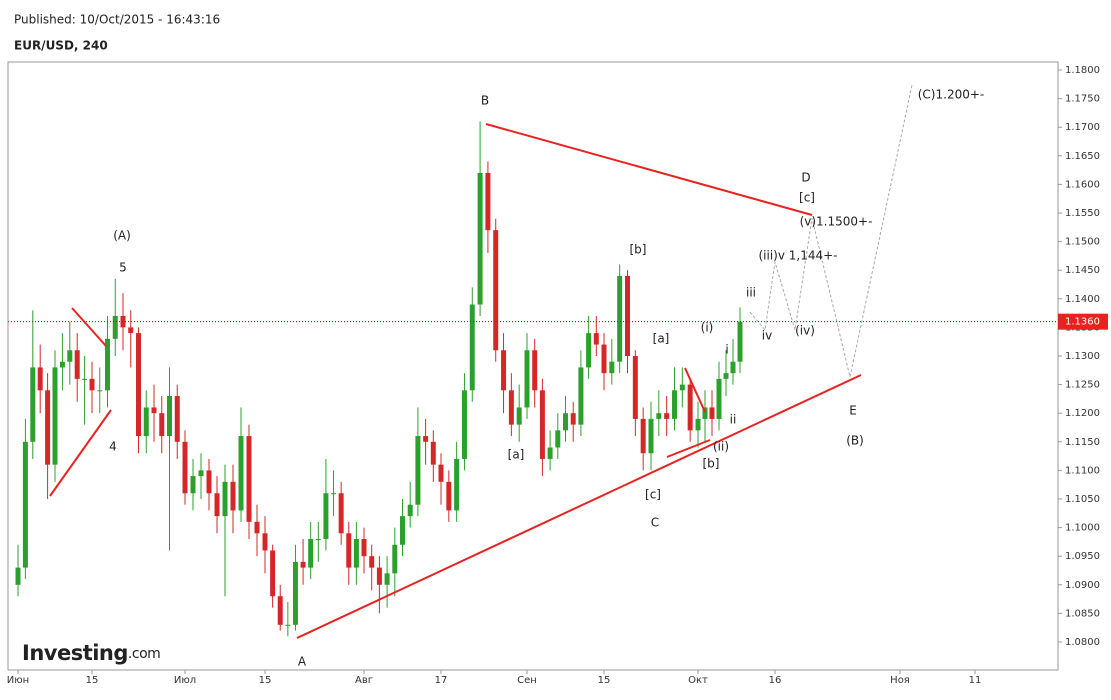 This screenshot has height=700, width=1111. I want to click on x-tick-label: 17, so click(441, 680).